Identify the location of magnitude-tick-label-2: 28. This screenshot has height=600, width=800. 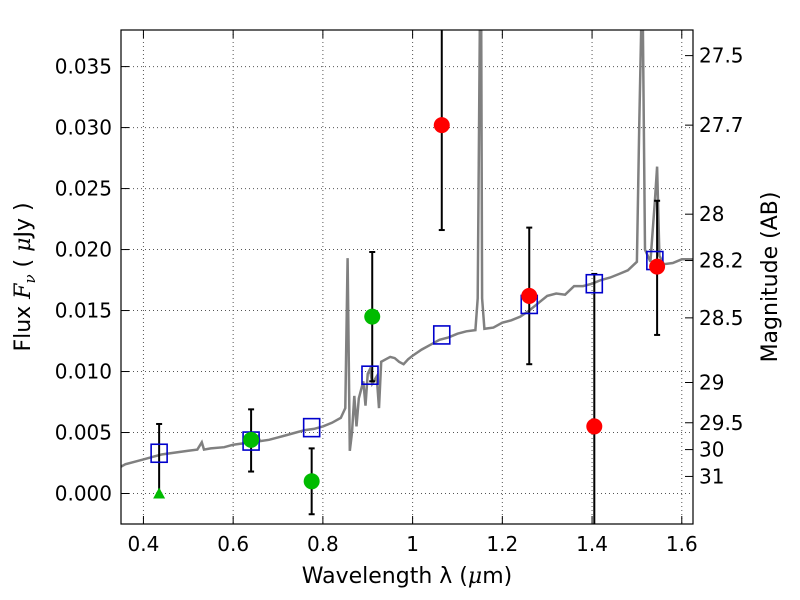
(711, 214).